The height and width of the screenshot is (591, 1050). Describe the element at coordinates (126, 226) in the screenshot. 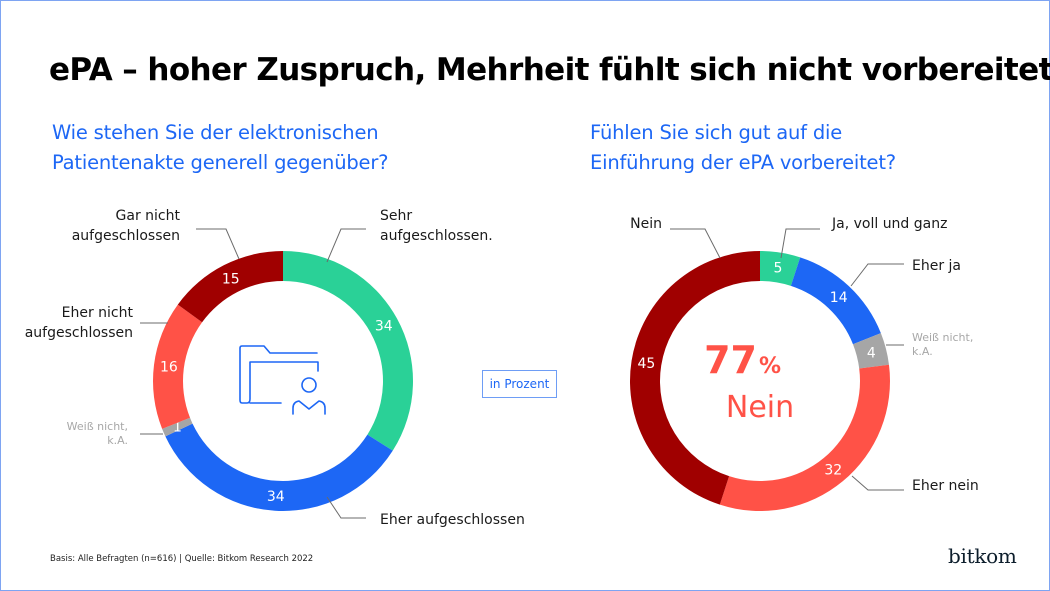

I see `slice-category-label: Gar nicht aufgeschlossen` at that location.